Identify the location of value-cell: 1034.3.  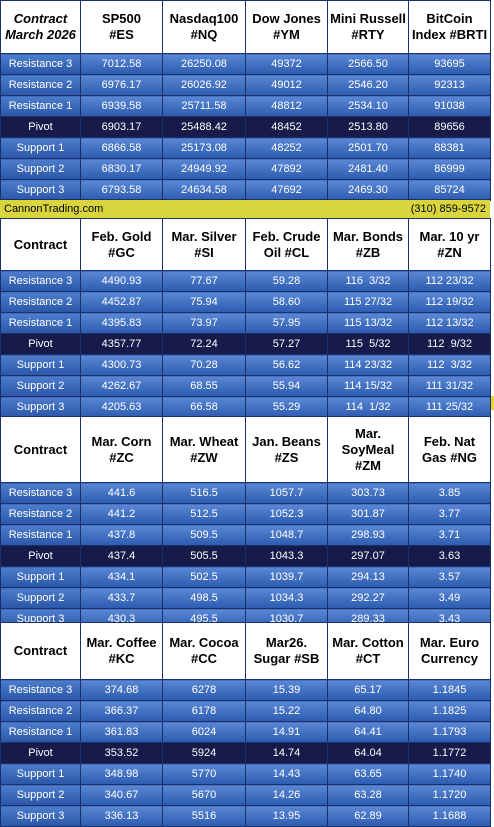
(286, 598).